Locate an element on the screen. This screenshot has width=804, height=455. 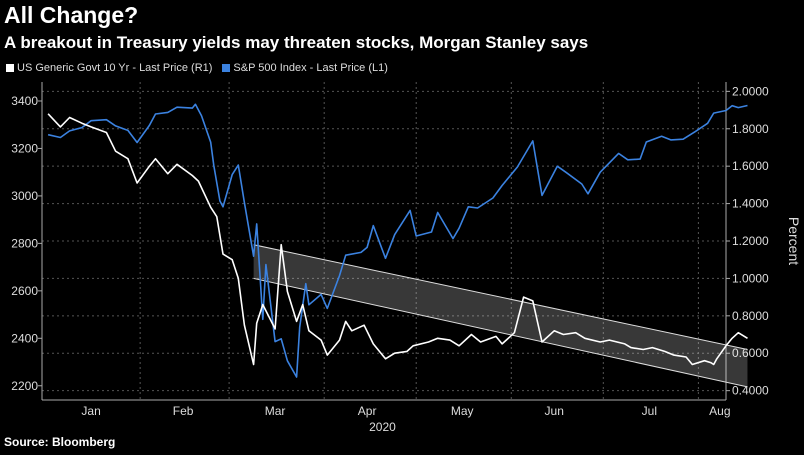
x-tick-label: Apr is located at coordinates (367, 411).